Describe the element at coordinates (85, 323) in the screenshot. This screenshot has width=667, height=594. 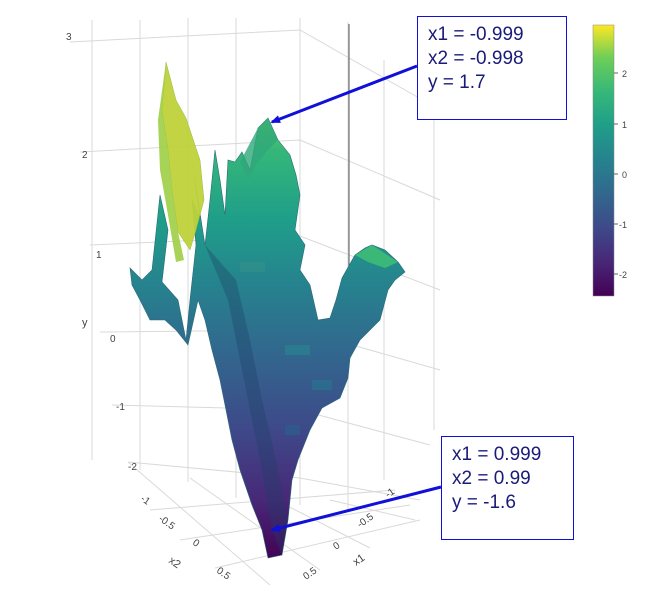
I see `y-axis-title: y` at that location.